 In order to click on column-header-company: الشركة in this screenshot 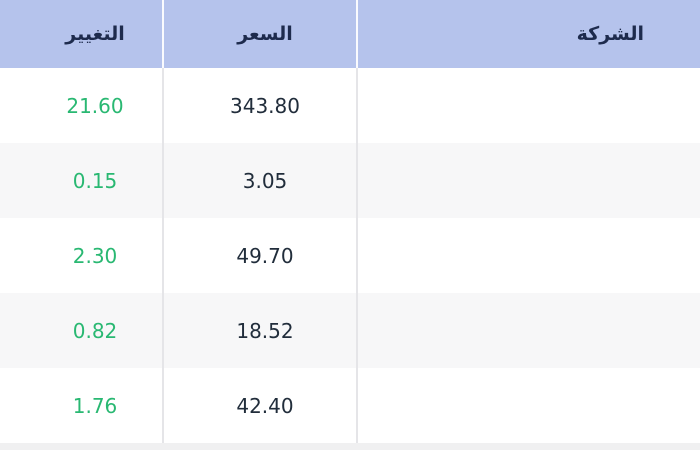, I will do `click(528, 34)`.